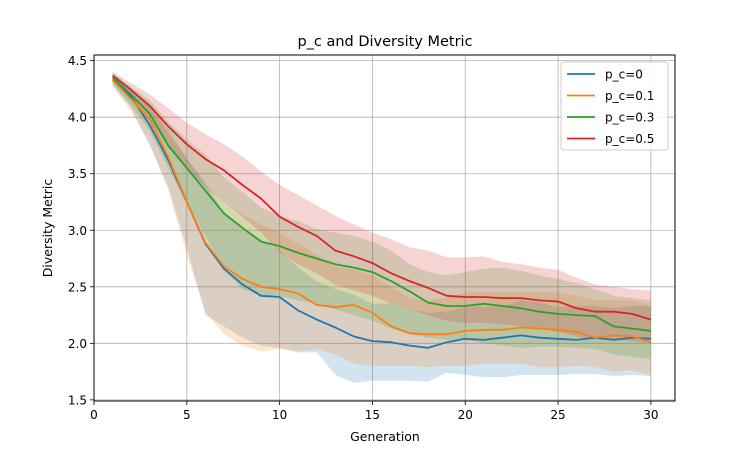 The image size is (750, 450). I want to click on legend: p_c=0 p_c=0.1 p_c=0.3 p_c=0.5, so click(614, 106).